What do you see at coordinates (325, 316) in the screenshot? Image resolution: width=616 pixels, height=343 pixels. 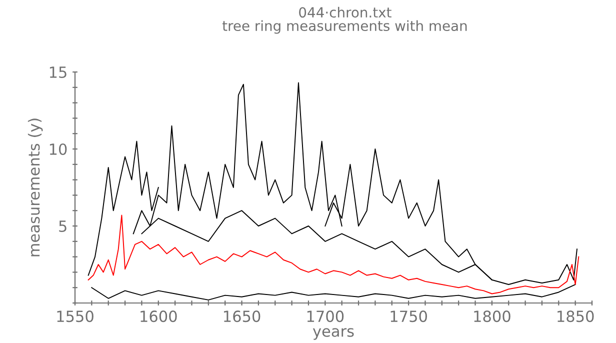 I see `x-tick-label: 1700` at bounding box center [325, 316].